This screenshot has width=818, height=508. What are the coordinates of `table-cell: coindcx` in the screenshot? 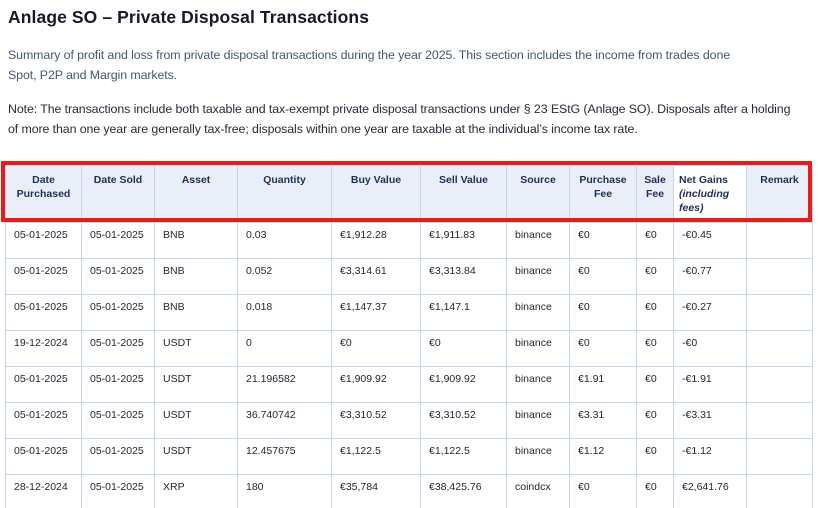 It's located at (538, 491).